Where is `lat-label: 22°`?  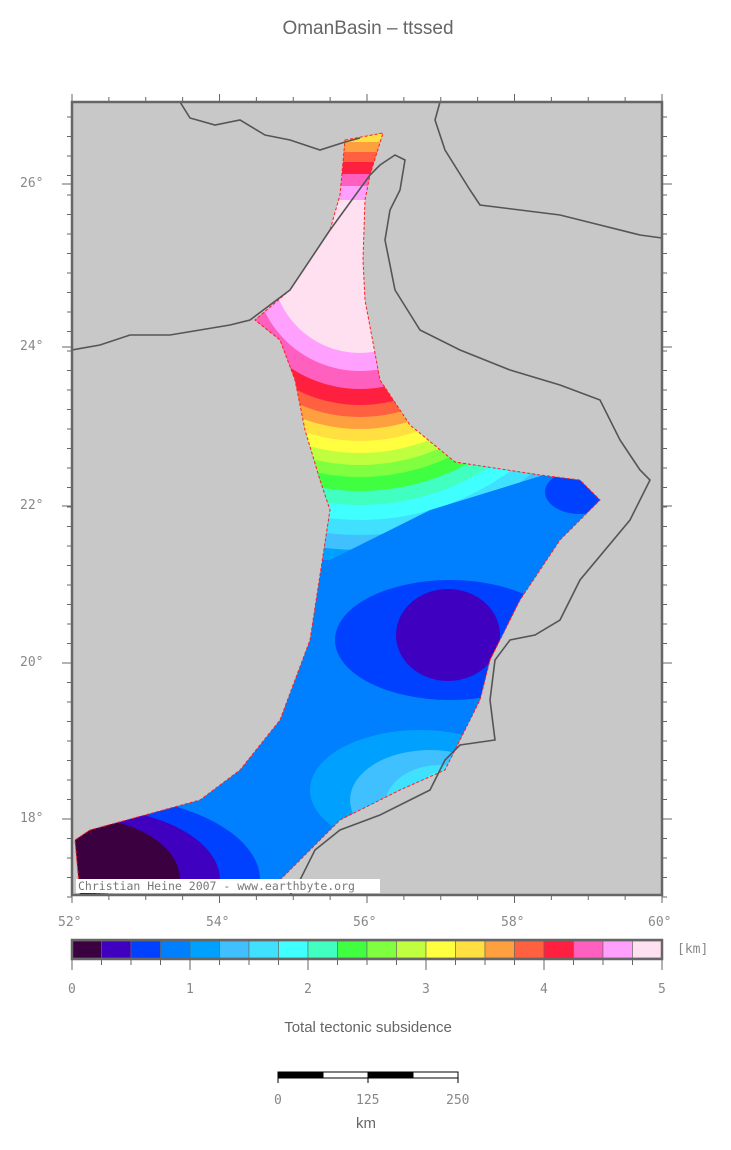
lat-label: 22° is located at coordinates (32, 505).